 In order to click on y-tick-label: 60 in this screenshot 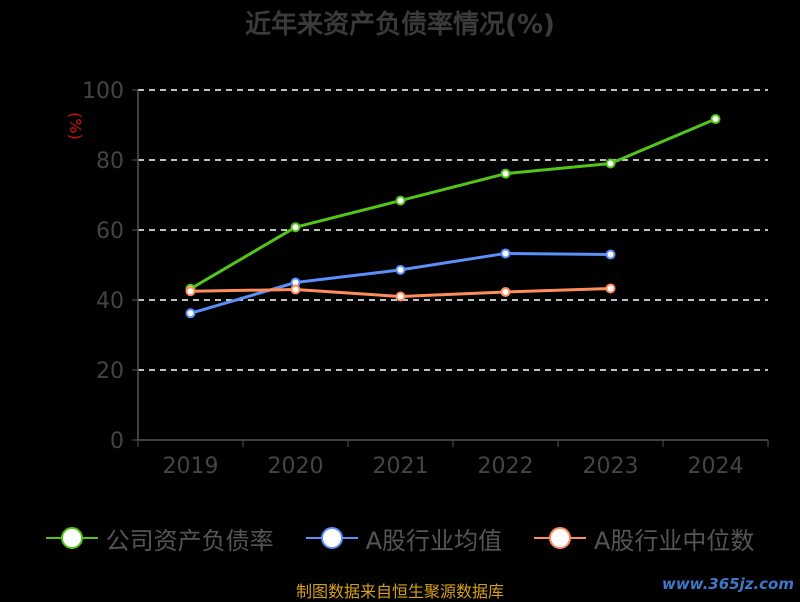, I will do `click(110, 231)`.